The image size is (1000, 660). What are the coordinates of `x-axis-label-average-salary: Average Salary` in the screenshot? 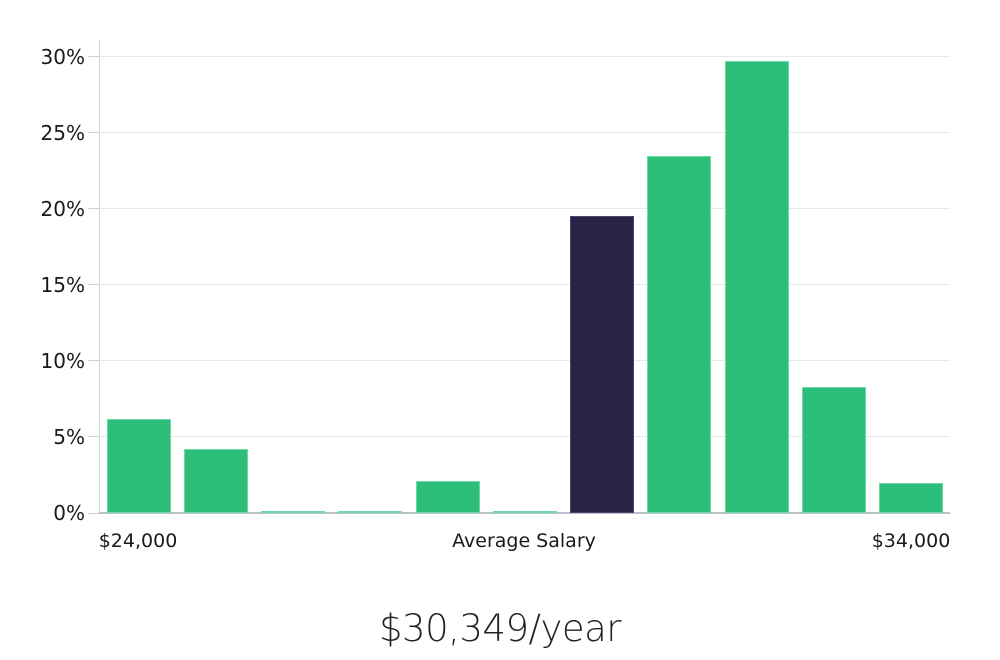 It's located at (524, 541).